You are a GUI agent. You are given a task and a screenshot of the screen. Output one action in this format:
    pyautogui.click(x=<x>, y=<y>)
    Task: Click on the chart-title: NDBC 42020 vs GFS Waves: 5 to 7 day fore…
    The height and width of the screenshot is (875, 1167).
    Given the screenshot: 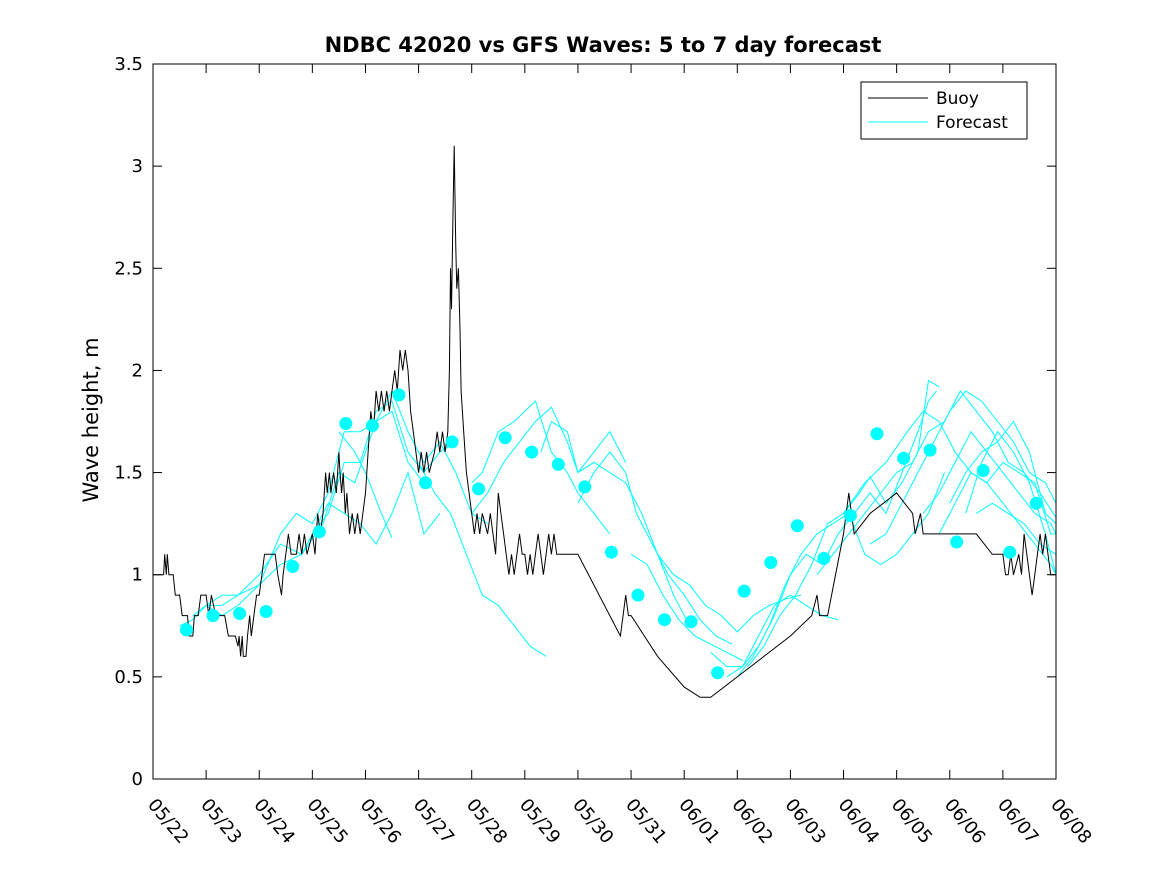 What is the action you would take?
    pyautogui.click(x=603, y=45)
    